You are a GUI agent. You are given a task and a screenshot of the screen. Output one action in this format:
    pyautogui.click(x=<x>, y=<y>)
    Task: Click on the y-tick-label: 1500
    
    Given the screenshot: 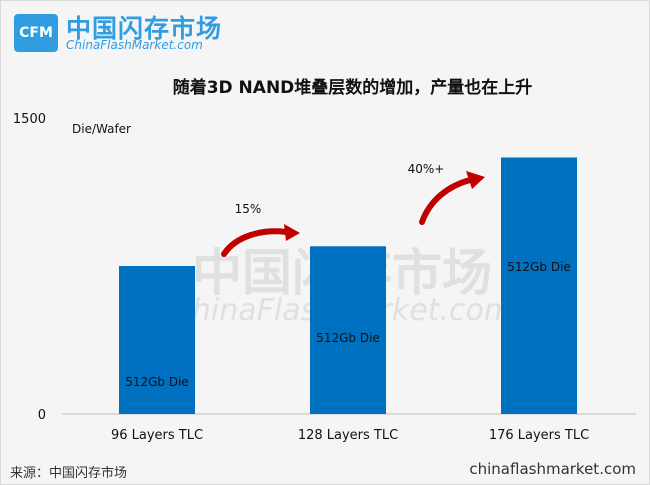 What is the action you would take?
    pyautogui.click(x=29, y=119)
    